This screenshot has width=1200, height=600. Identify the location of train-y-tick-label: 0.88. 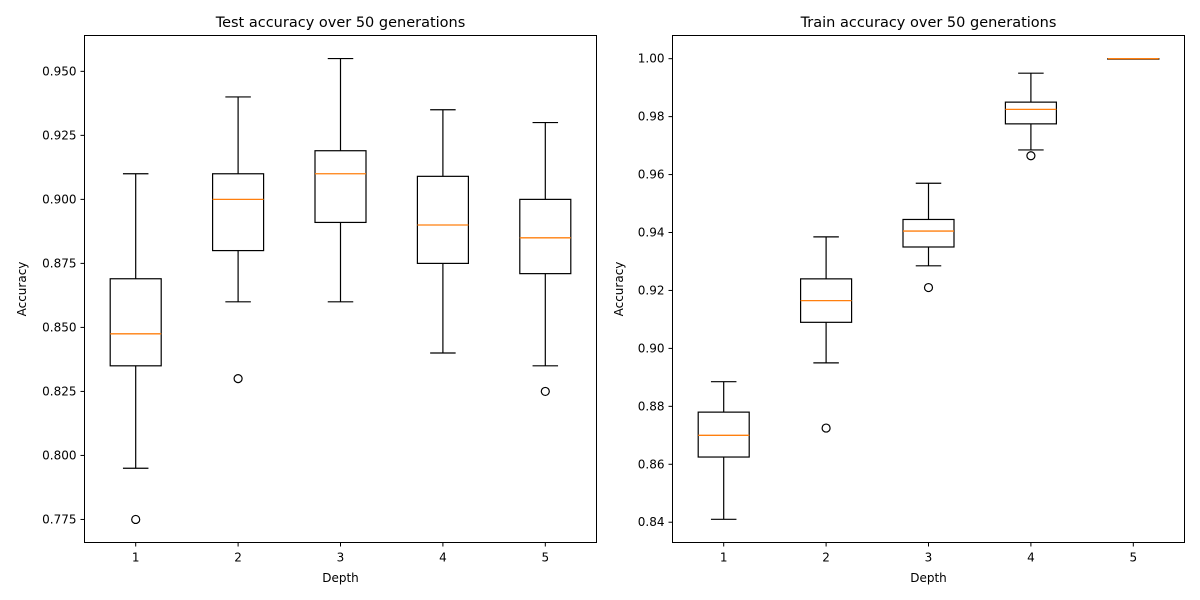
(651, 406).